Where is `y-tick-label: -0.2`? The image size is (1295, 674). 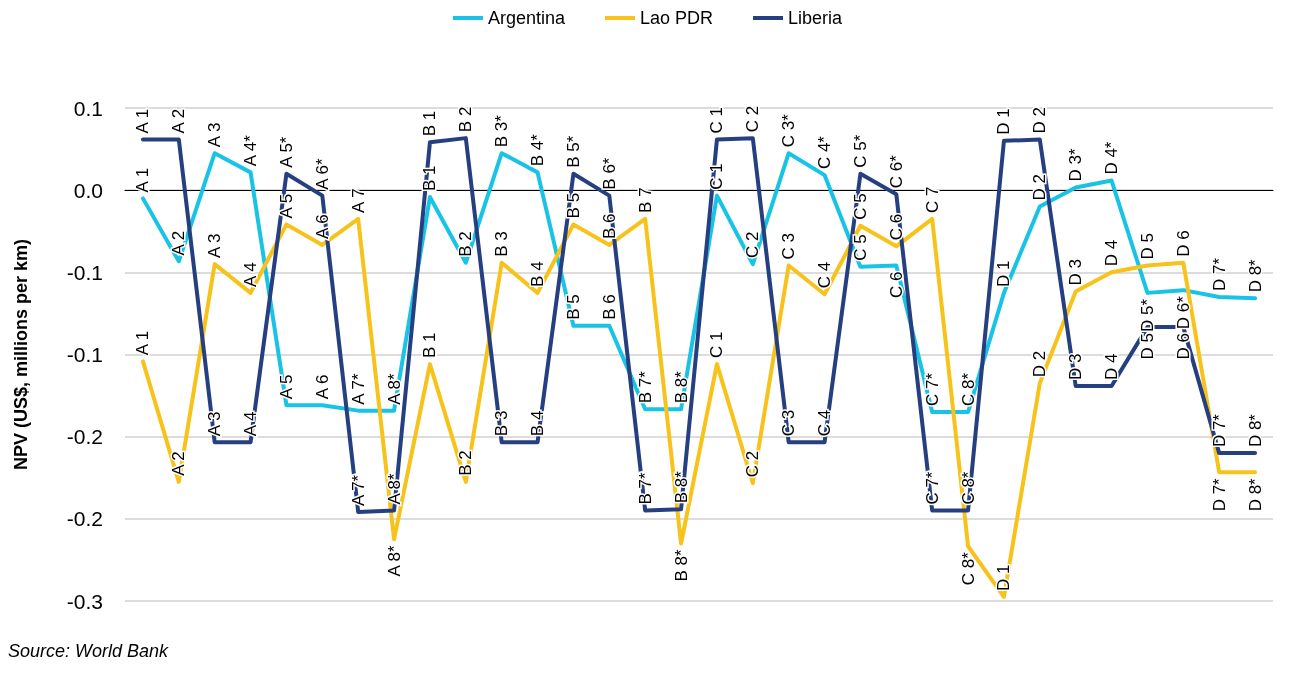 y-tick-label: -0.2 is located at coordinates (84, 519).